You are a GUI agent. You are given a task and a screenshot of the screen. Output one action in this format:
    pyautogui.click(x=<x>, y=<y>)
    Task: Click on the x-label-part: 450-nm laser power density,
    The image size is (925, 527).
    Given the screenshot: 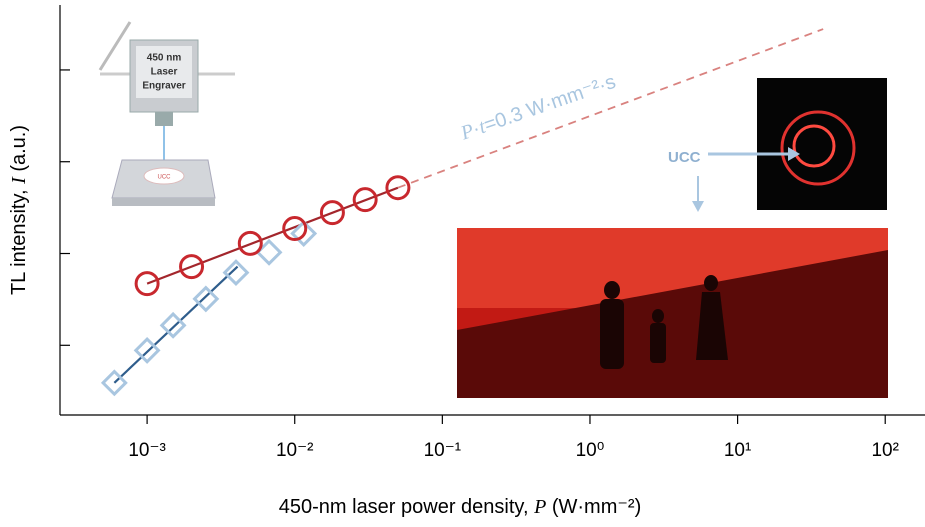 What is the action you would take?
    pyautogui.click(x=406, y=507)
    